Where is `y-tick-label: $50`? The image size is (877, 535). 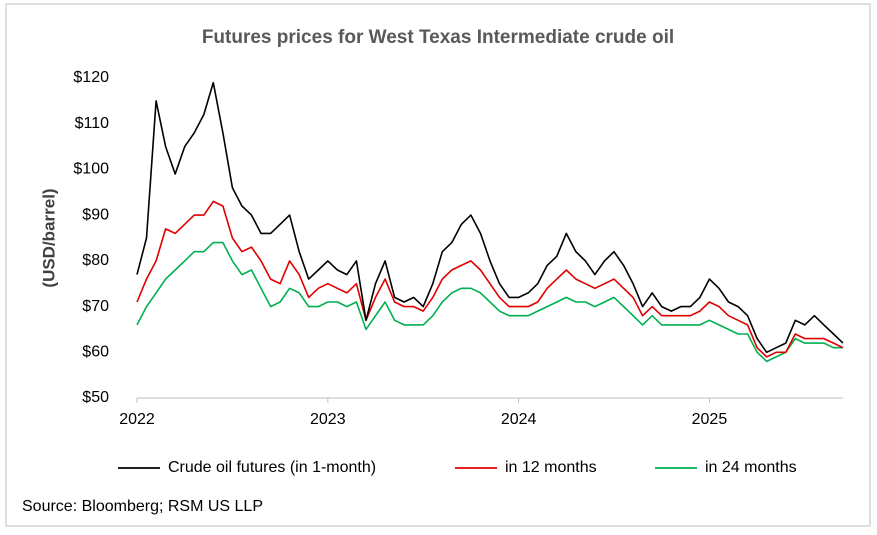
y-tick-label: $50 is located at coordinates (95, 397).